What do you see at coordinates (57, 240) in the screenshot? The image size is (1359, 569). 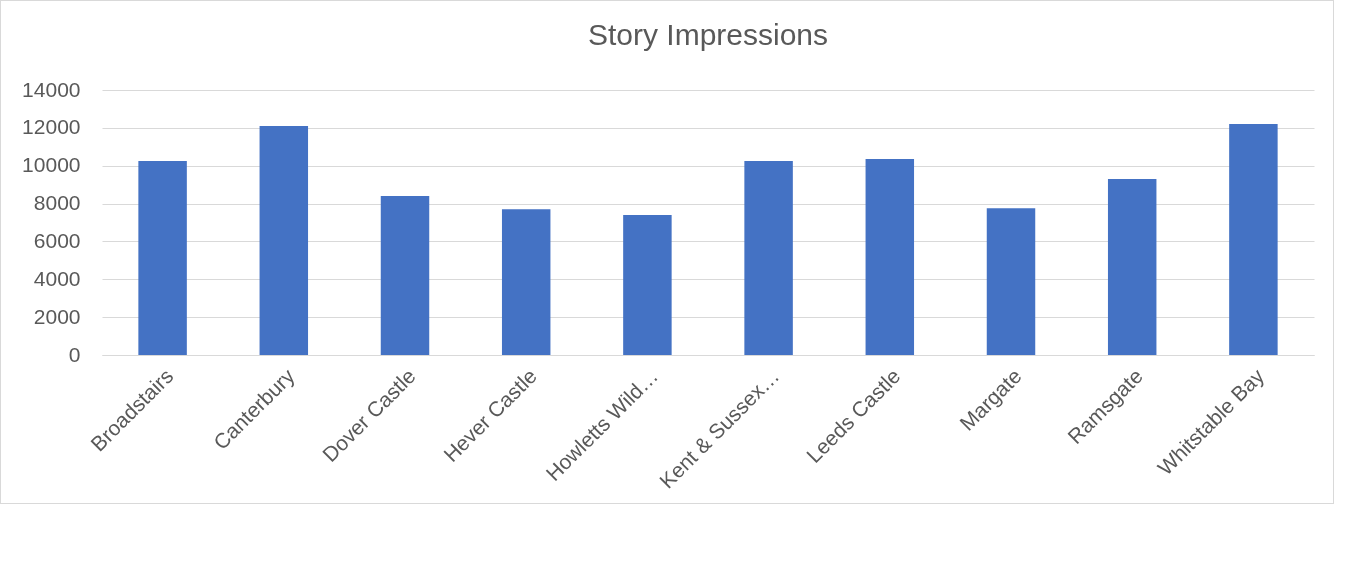 I see `y-tick-label: 6000` at bounding box center [57, 240].